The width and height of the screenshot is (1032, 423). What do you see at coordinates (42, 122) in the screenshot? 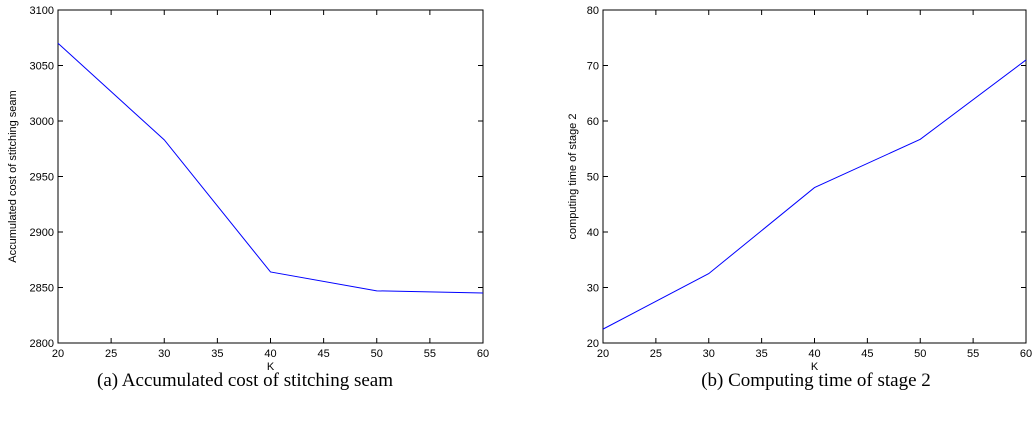
I see `y-tick-label: 3000` at bounding box center [42, 122].